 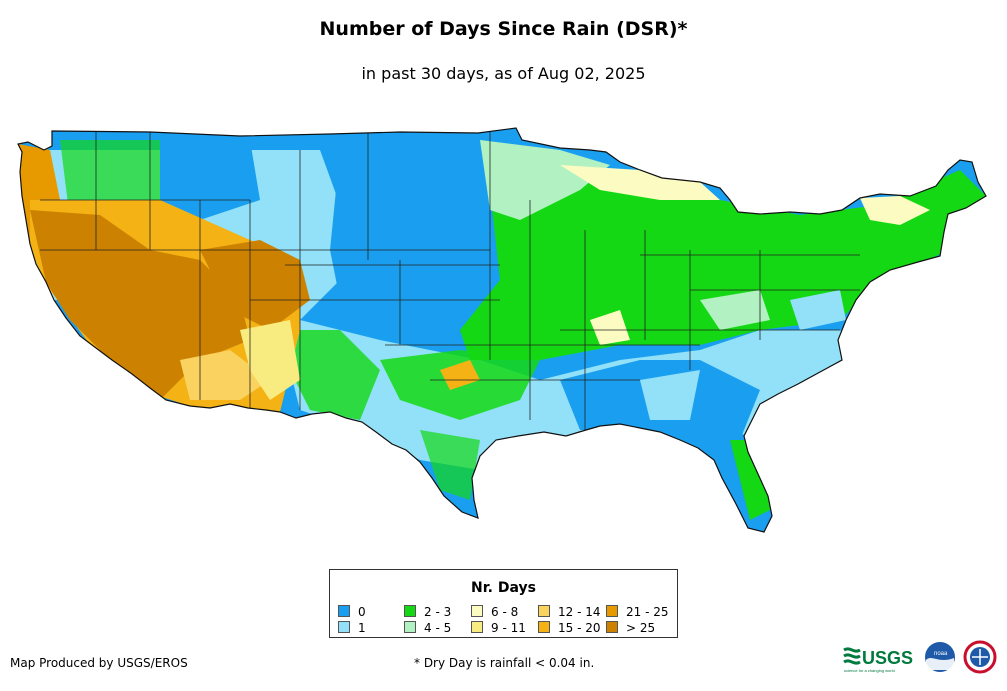 What do you see at coordinates (438, 612) in the screenshot?
I see `legend-label-2: 2 - 3` at bounding box center [438, 612].